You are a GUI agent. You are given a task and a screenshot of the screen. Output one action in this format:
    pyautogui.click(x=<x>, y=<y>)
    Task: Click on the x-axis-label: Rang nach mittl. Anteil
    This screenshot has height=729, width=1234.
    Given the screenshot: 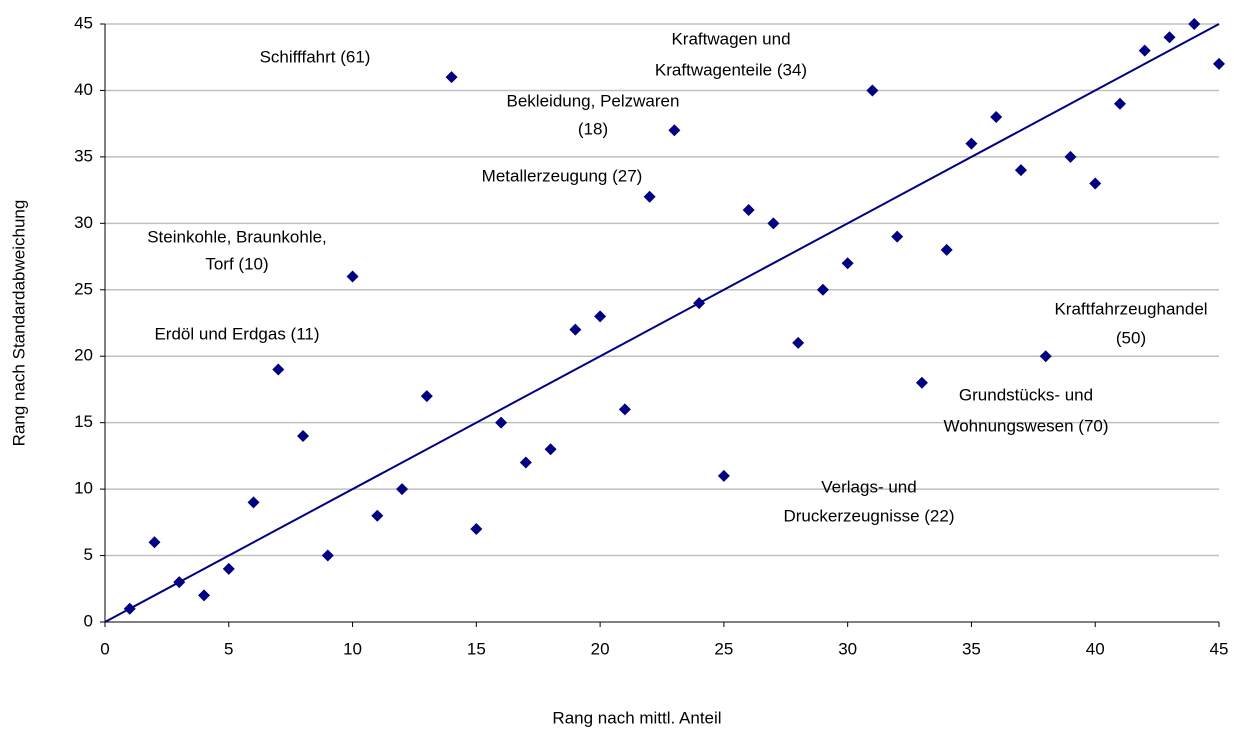 What is the action you would take?
    pyautogui.click(x=636, y=717)
    